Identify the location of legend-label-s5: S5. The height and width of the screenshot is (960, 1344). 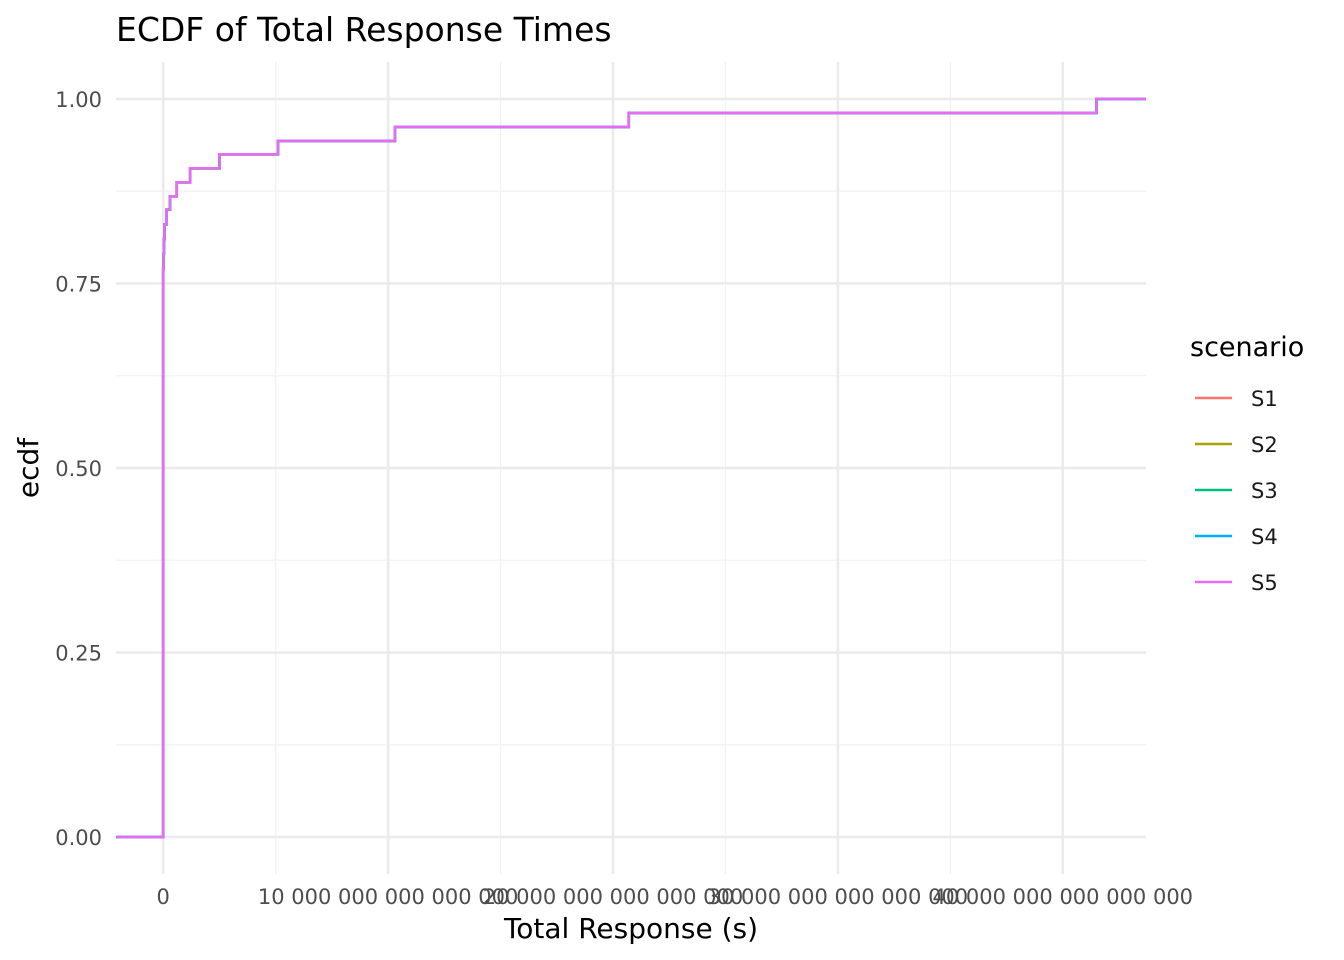
(1264, 583).